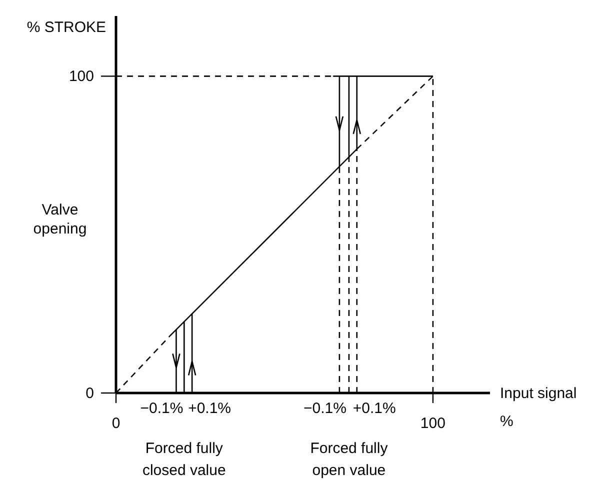 This screenshot has height=481, width=606. I want to click on text: Forced fully closed value, so click(184, 459).